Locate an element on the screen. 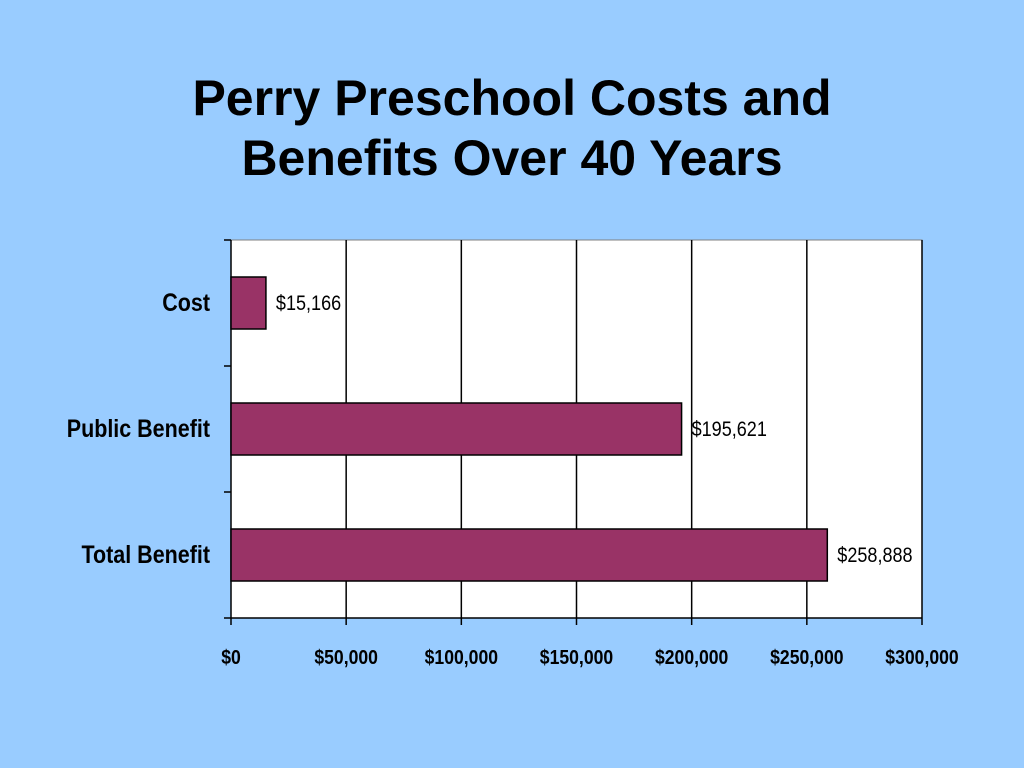 This screenshot has height=768, width=1024. x-tick-label-4: $200,000 is located at coordinates (691, 657).